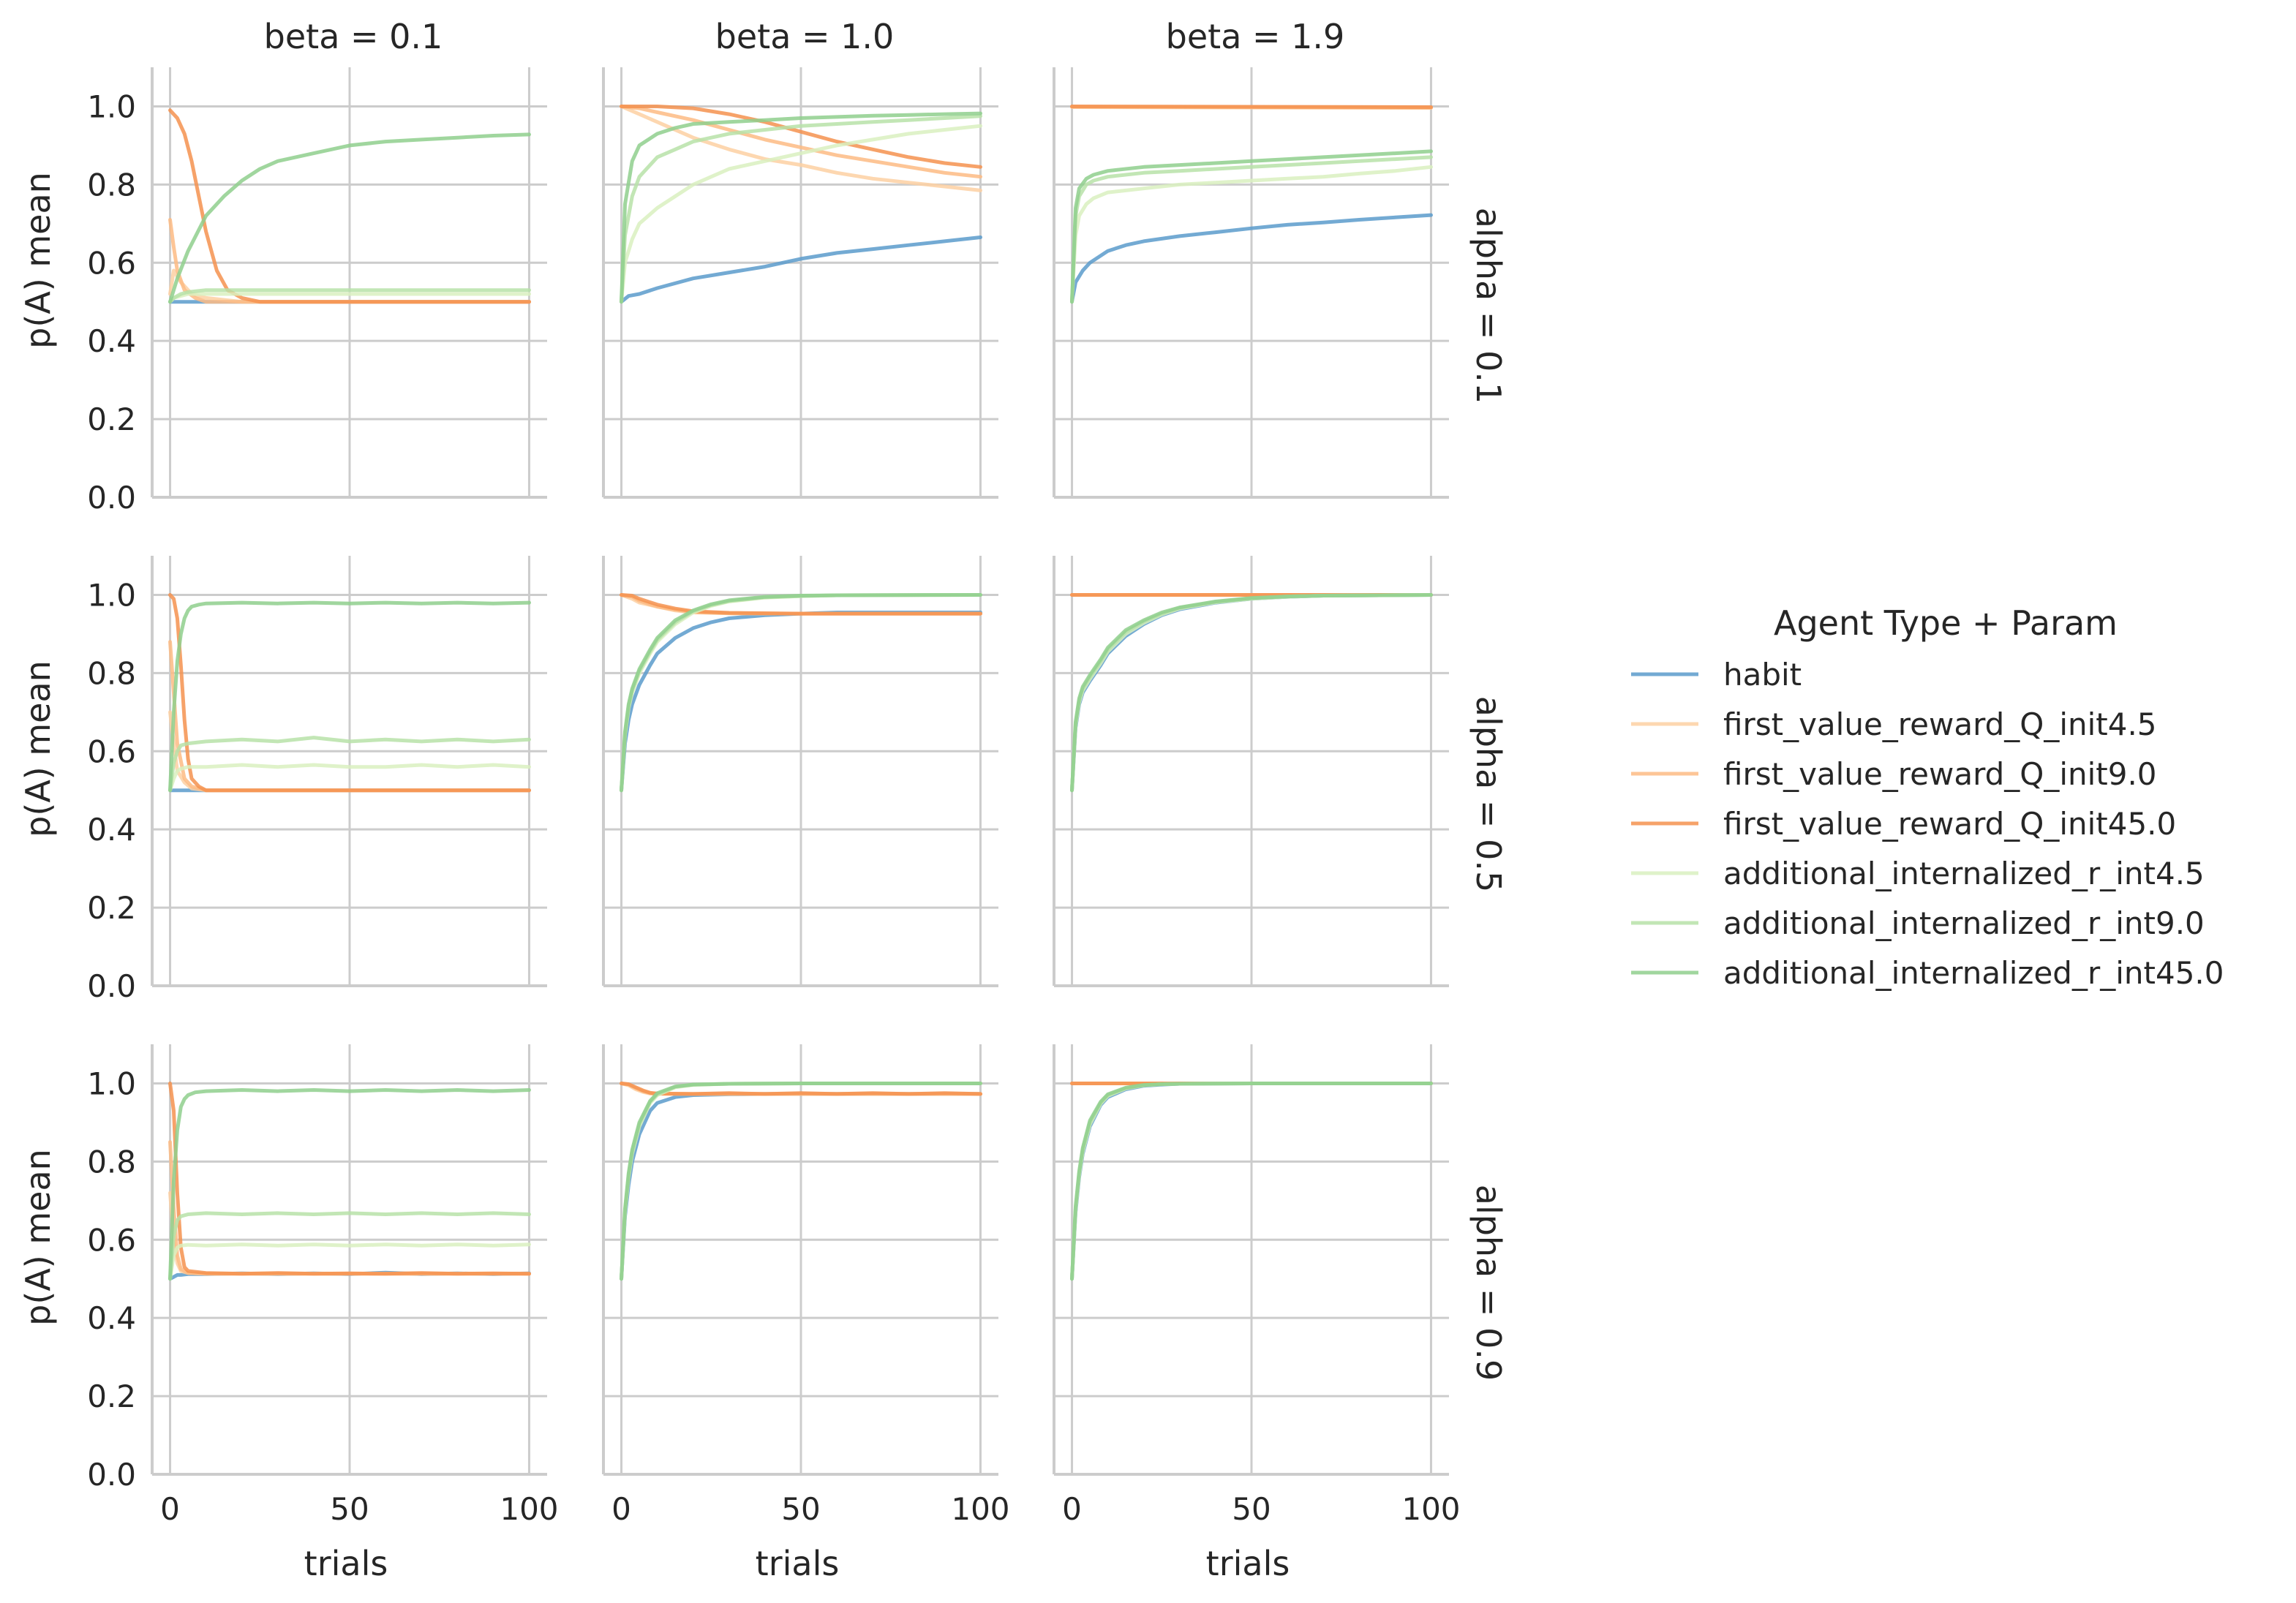  Describe the element at coordinates (1716, 675) in the screenshot. I see `legend-item: habit` at that location.